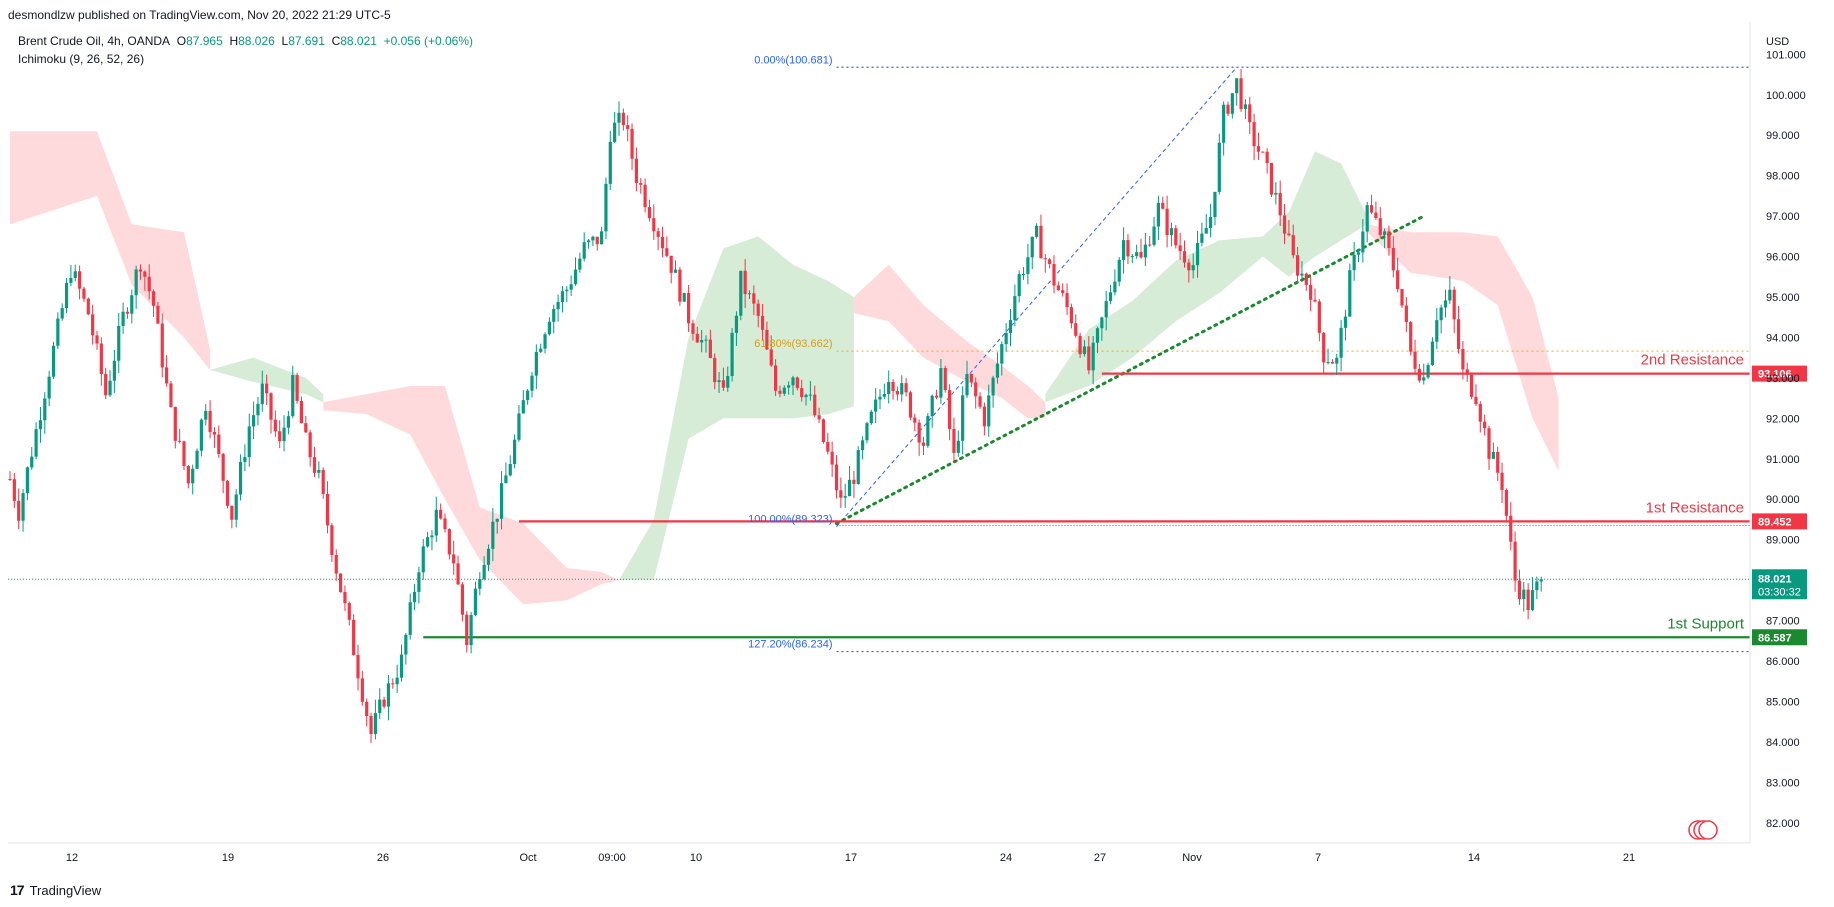  Describe the element at coordinates (1692, 360) in the screenshot. I see `level-annotation: 2nd Resistance` at that location.